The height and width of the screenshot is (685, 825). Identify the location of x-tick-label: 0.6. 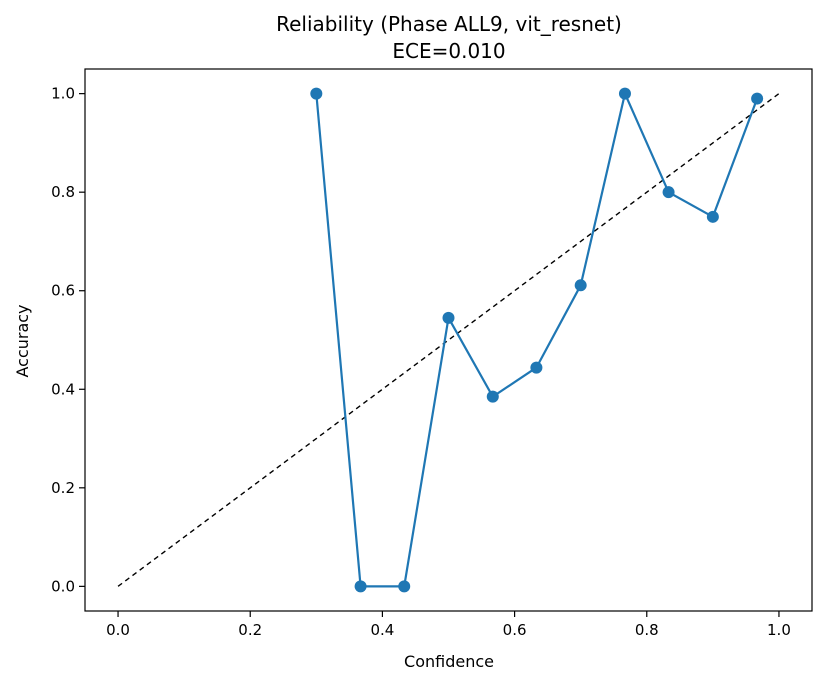
(515, 630).